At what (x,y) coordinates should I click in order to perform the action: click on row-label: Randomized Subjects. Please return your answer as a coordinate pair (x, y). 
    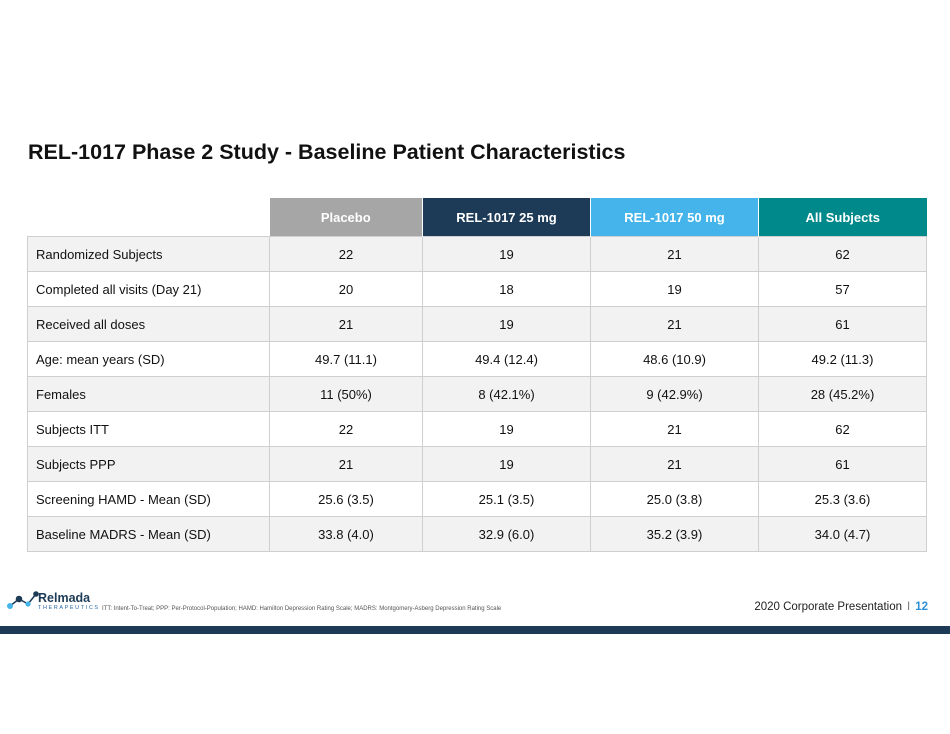
    Looking at the image, I should click on (148, 254).